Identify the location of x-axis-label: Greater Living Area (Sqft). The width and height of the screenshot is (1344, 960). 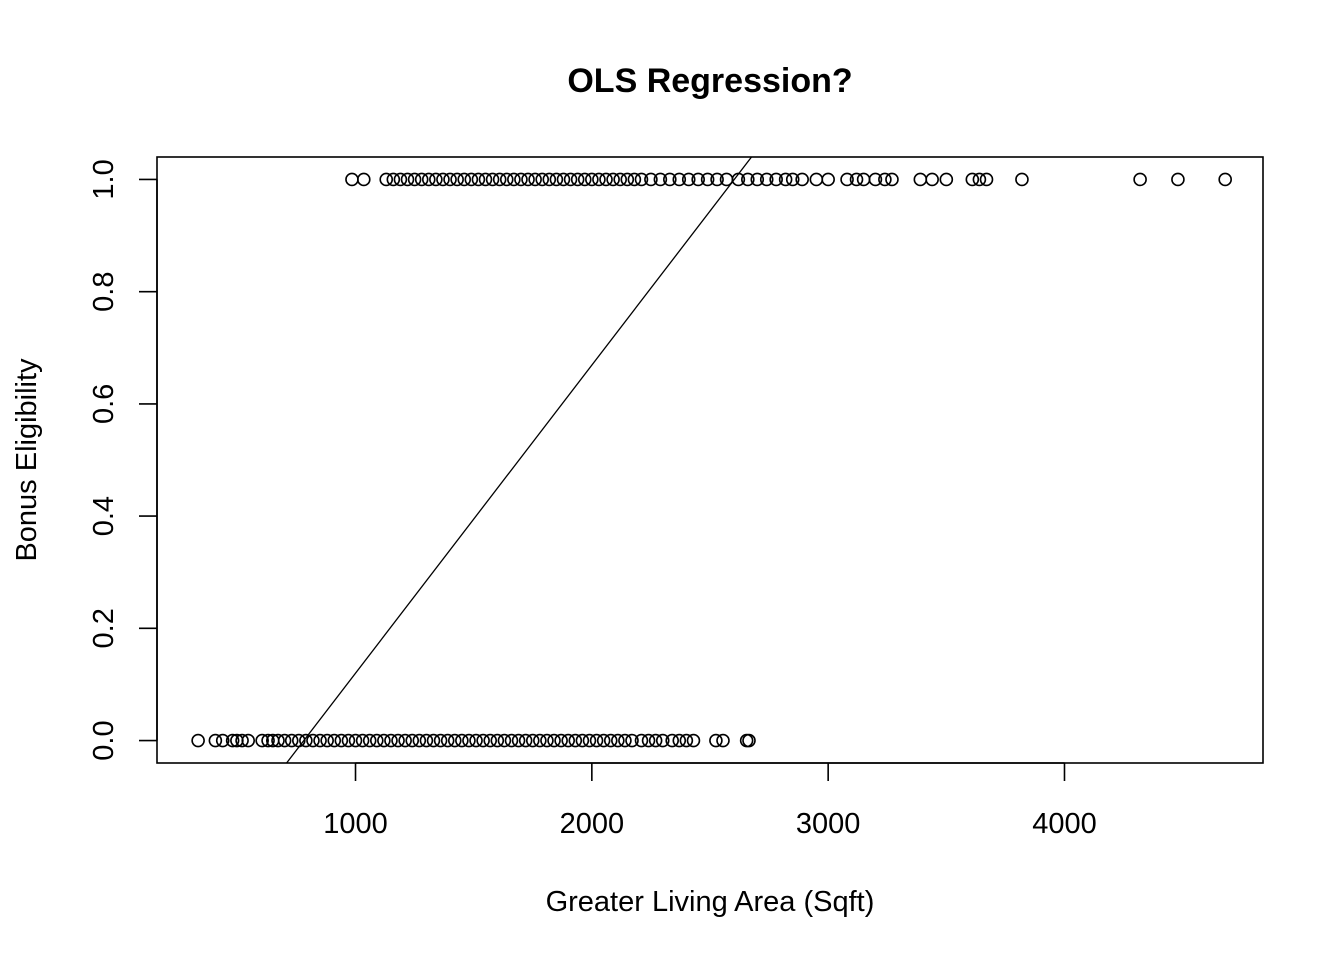
(710, 902).